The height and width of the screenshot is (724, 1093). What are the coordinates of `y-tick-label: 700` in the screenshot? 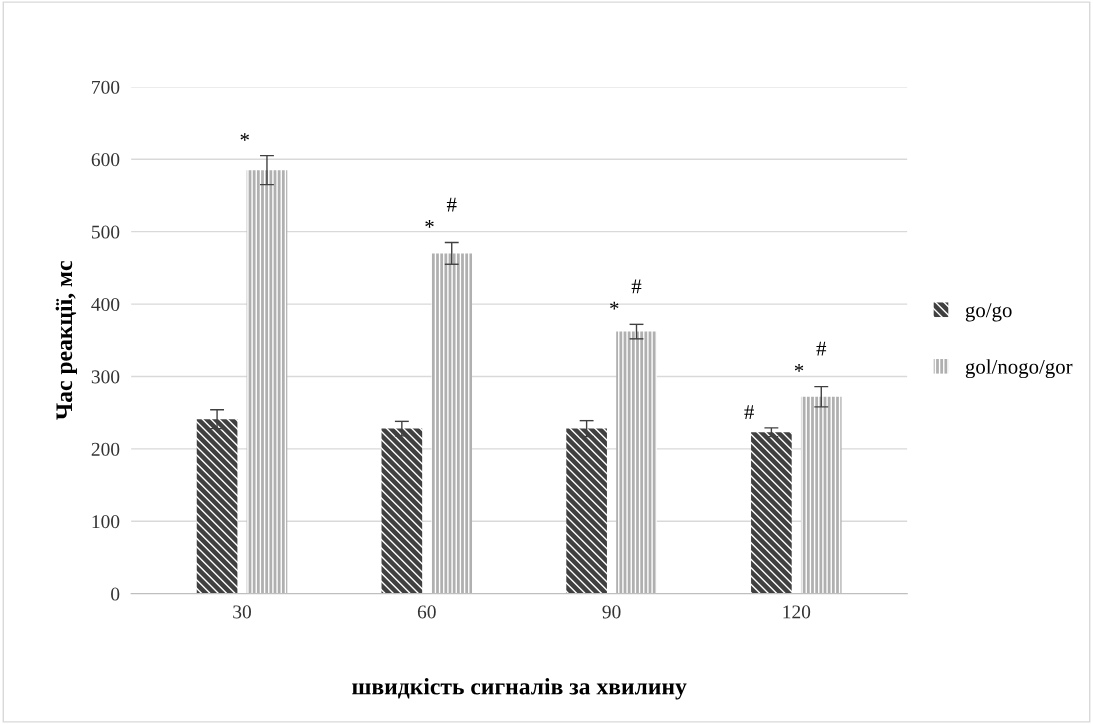 It's located at (106, 87).